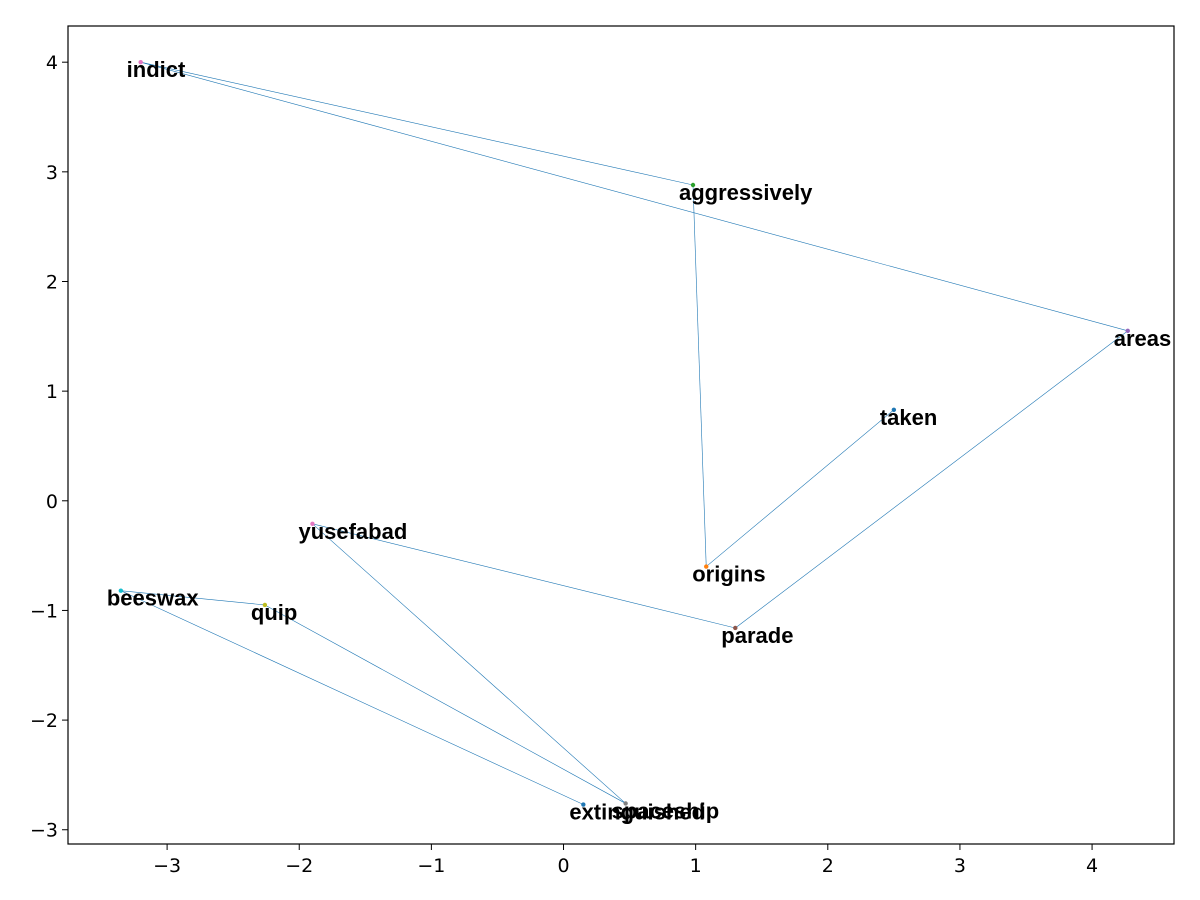 This screenshot has height=900, width=1200. Describe the element at coordinates (666, 810) in the screenshot. I see `point-label-spaceship: spaceship` at that location.